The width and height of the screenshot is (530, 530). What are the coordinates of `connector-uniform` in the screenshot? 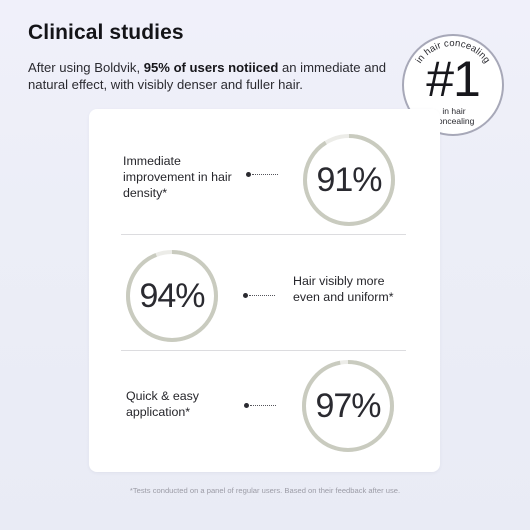 It's located at (259, 295).